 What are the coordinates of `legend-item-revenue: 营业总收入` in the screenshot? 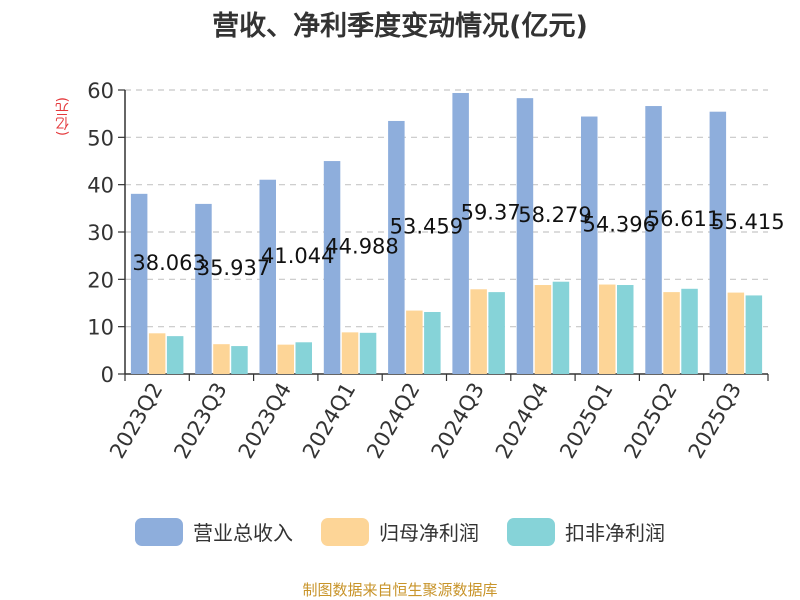 It's located at (214, 531).